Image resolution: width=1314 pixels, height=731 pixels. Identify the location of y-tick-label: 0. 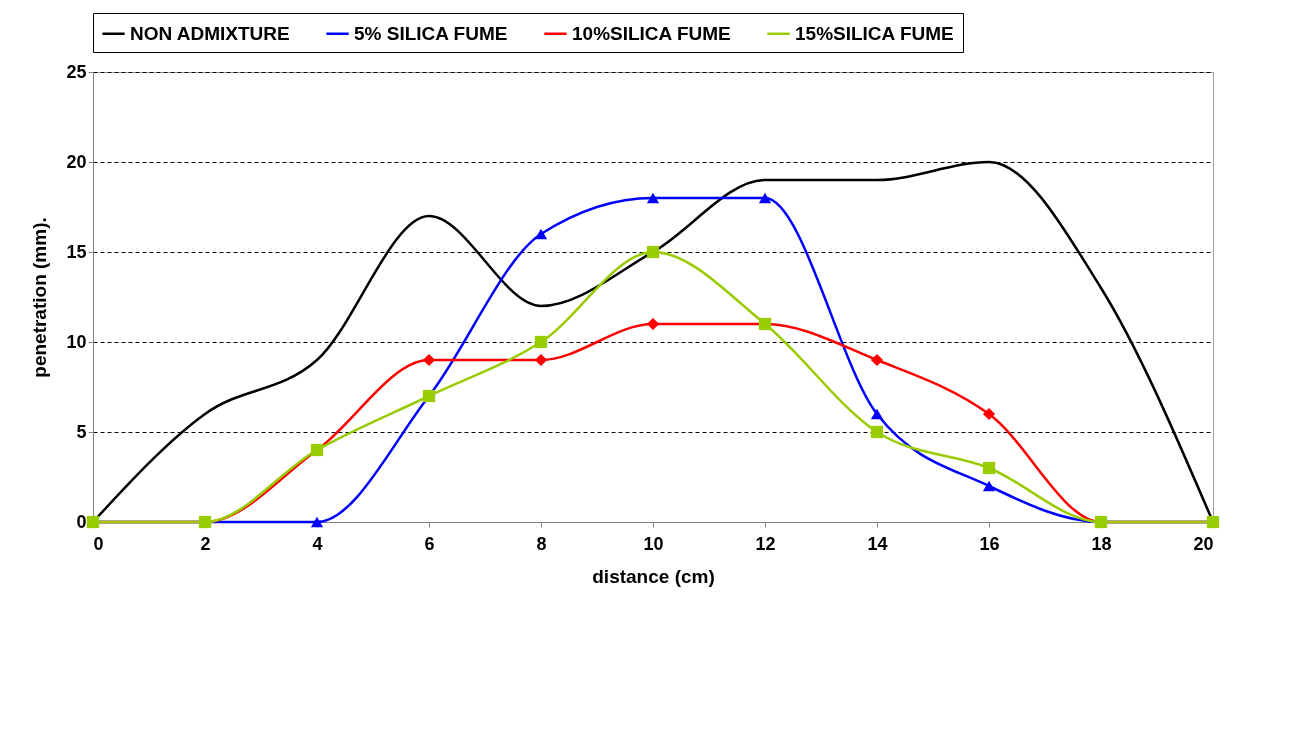
(81, 521).